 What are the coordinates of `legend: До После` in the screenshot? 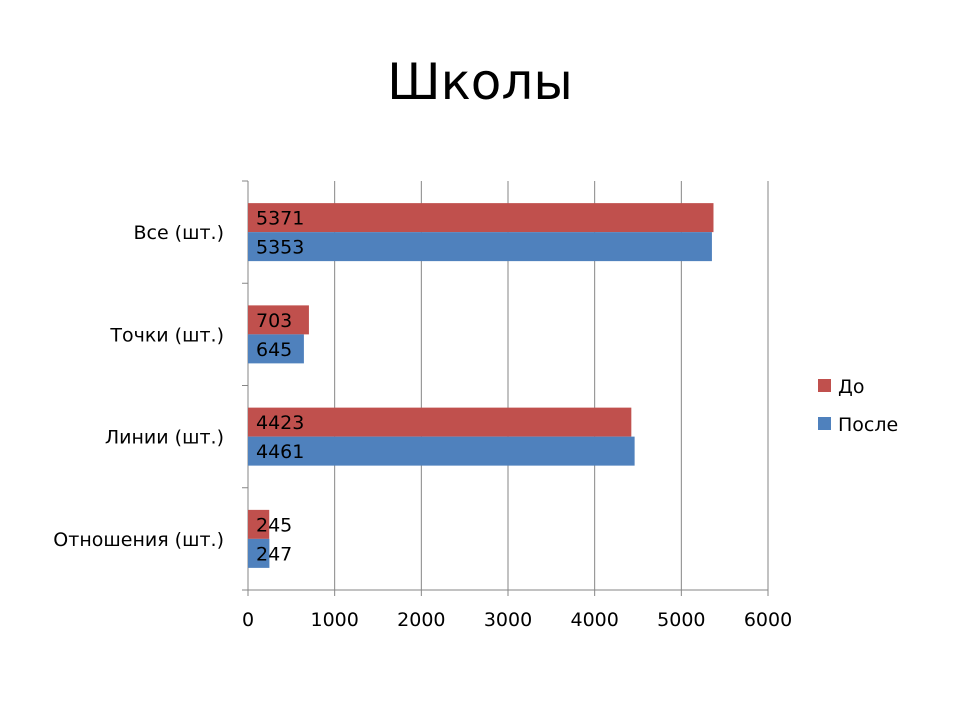 It's located at (858, 406).